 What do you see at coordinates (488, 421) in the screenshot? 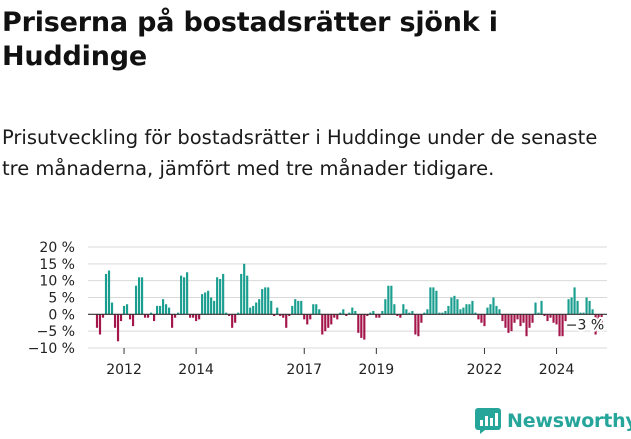
I see `newsworthy-logo-icon` at bounding box center [488, 421].